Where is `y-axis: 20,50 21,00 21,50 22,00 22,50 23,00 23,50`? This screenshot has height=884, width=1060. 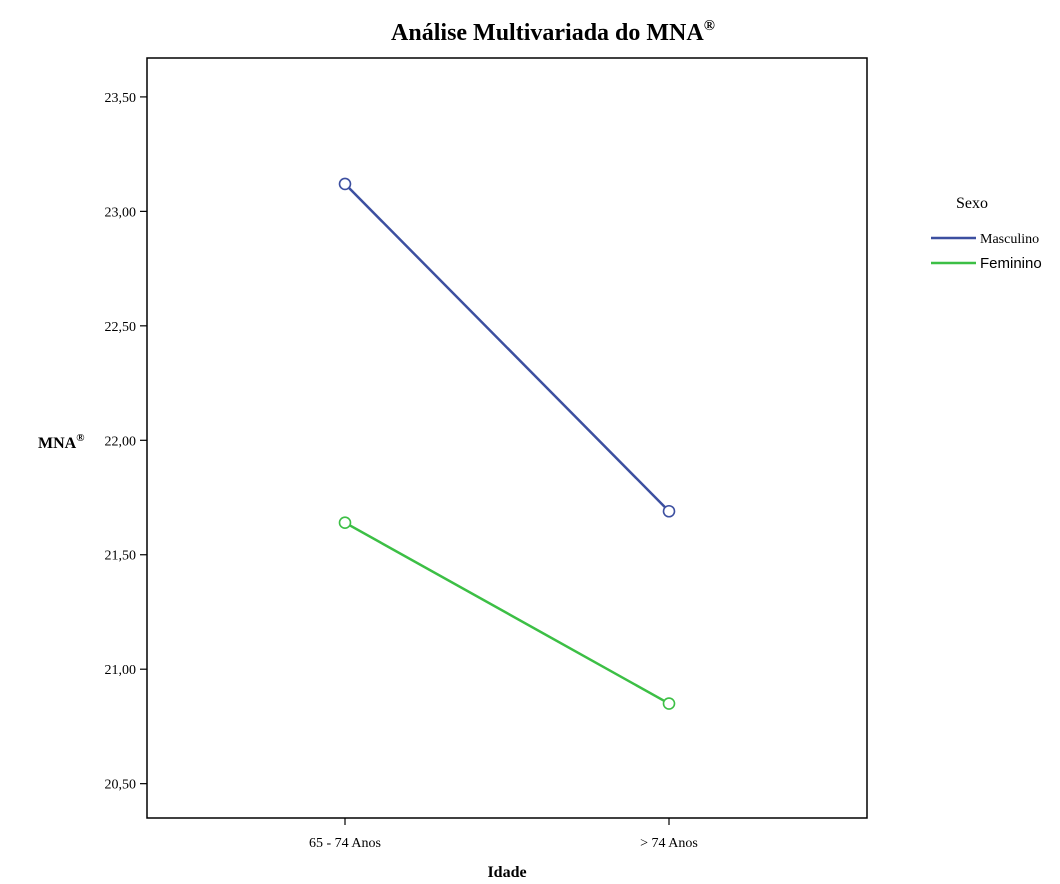 y-axis: 20,50 21,00 21,50 22,00 22,50 23,00 23,50 is located at coordinates (126, 442).